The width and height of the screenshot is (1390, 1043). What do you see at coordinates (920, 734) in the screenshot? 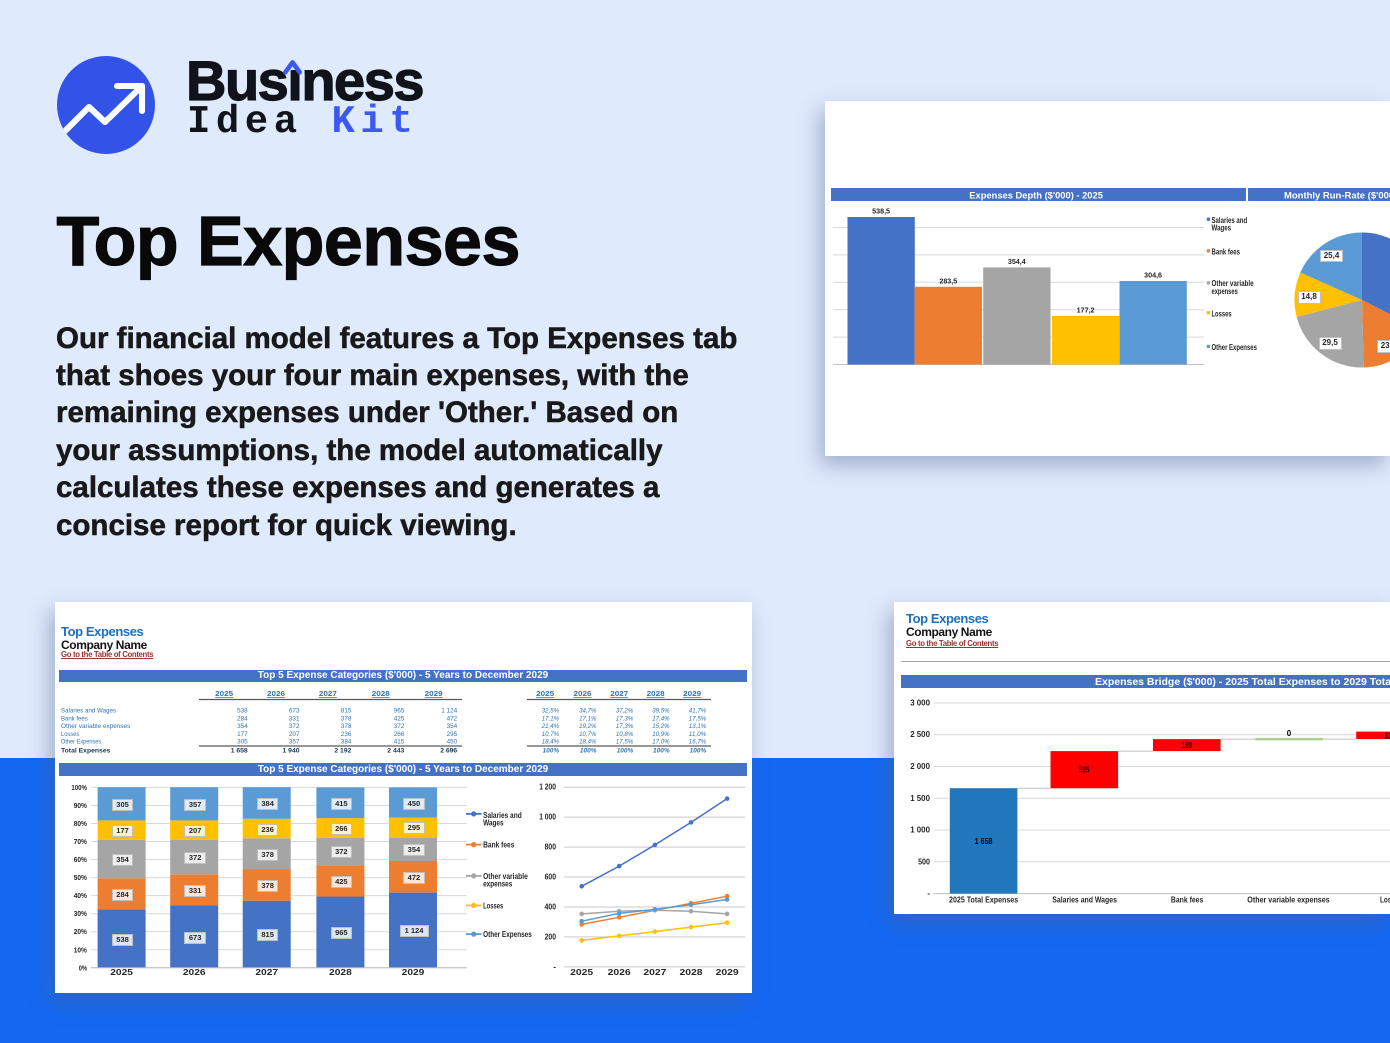
I see `svg-text: 2 500` at bounding box center [920, 734].